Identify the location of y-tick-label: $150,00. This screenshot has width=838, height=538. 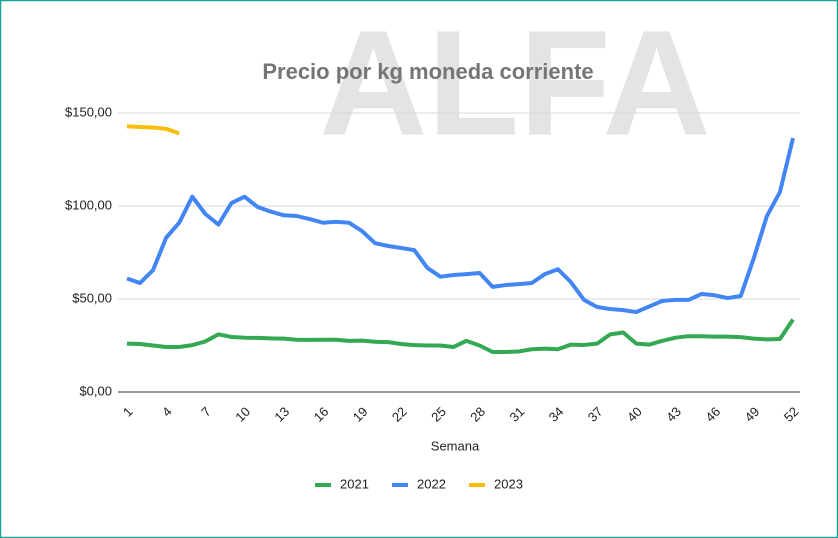
(88, 111).